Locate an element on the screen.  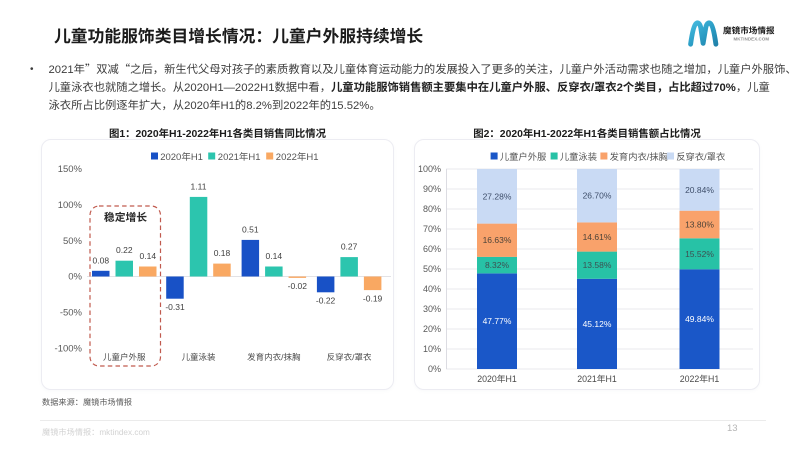
svg-text: 13.58% is located at coordinates (597, 265).